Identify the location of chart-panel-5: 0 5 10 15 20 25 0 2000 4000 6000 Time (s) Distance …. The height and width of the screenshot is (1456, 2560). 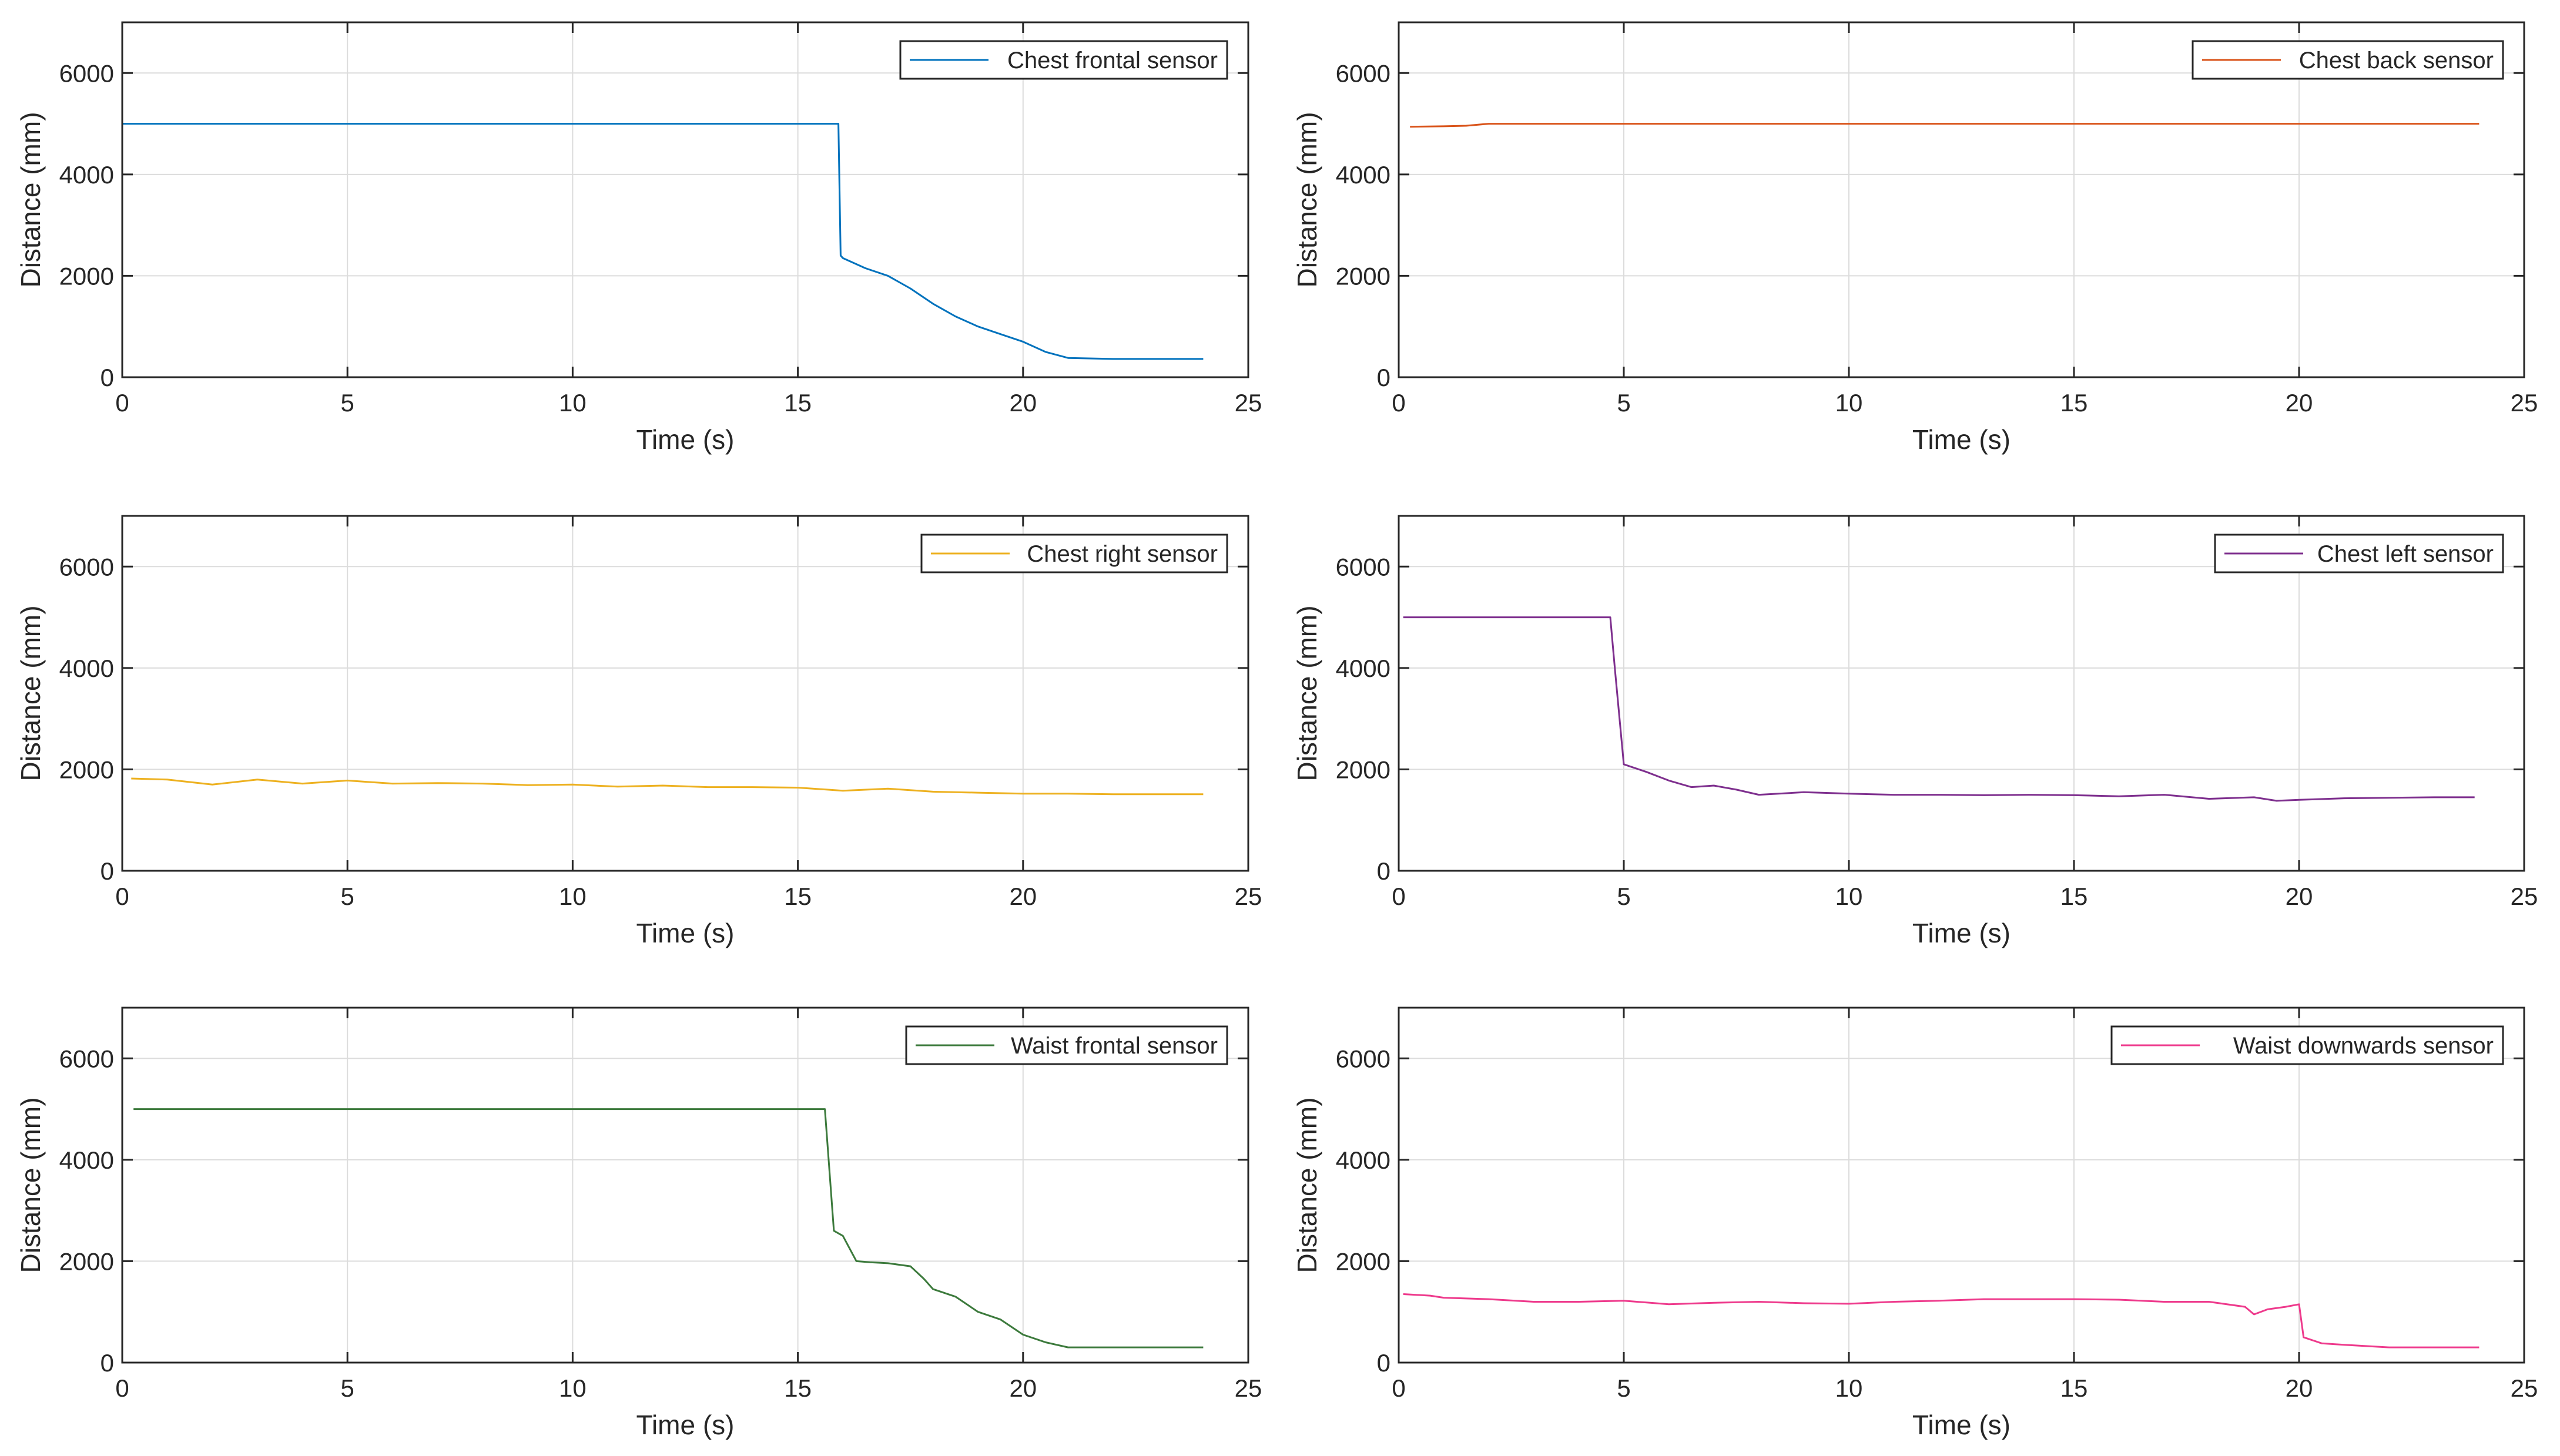
(639, 1224).